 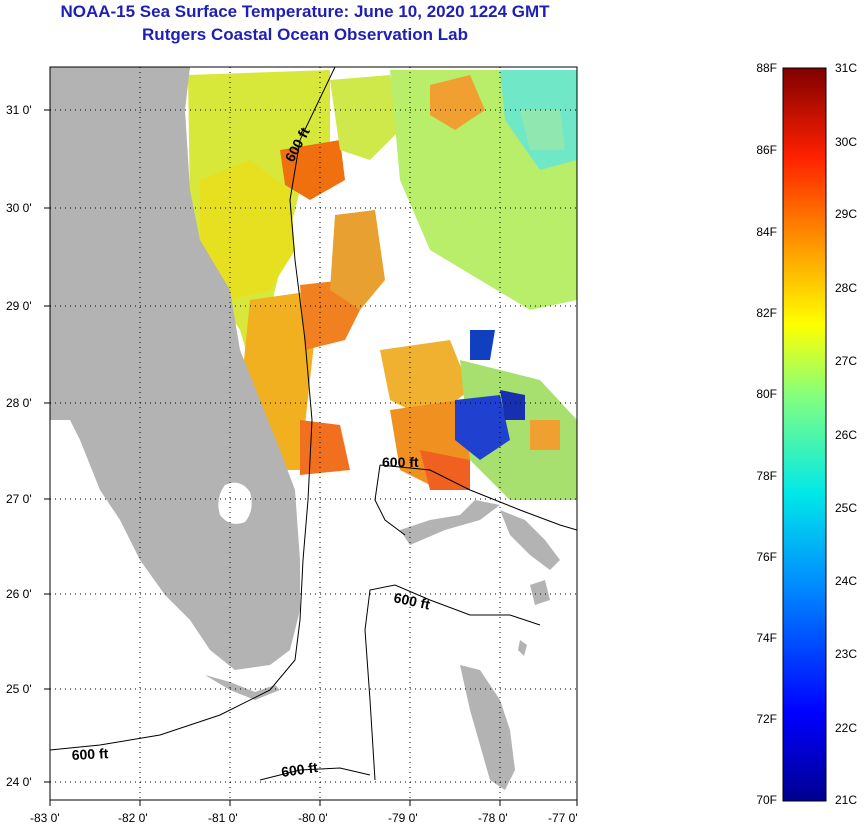 I want to click on contour-600ft-bahamas-north, so click(x=478, y=497).